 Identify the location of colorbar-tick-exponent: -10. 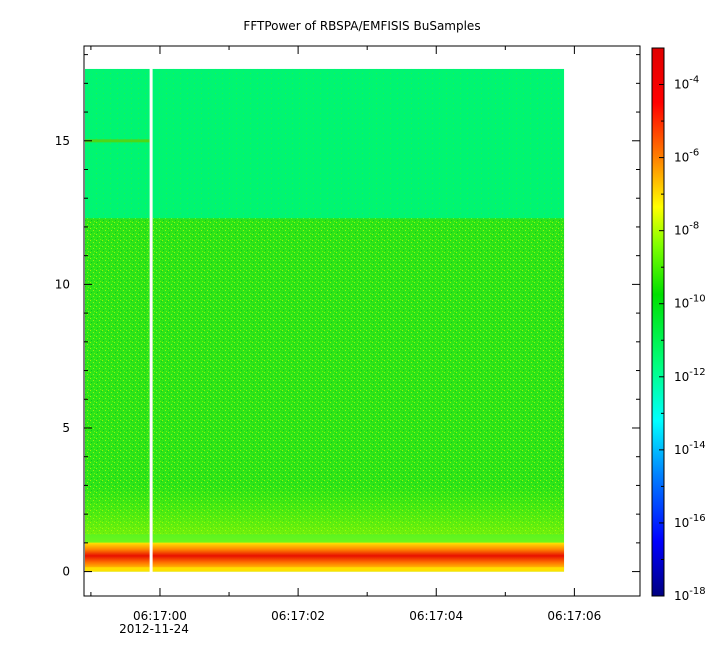
(697, 299).